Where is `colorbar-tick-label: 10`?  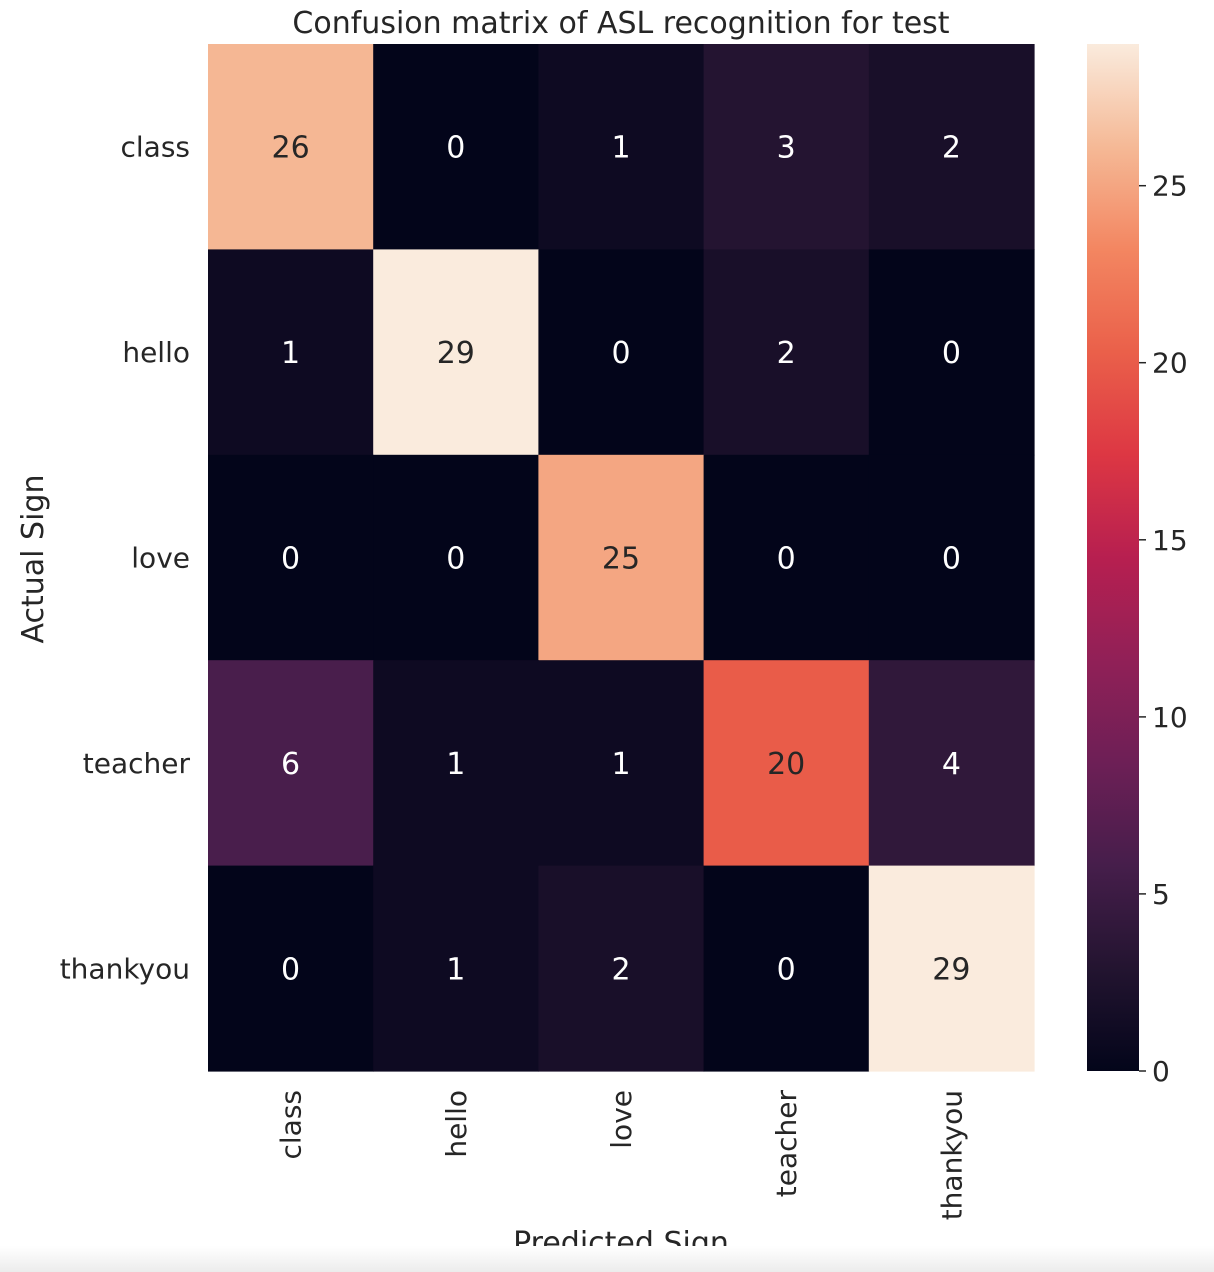 colorbar-tick-label: 10 is located at coordinates (1170, 717).